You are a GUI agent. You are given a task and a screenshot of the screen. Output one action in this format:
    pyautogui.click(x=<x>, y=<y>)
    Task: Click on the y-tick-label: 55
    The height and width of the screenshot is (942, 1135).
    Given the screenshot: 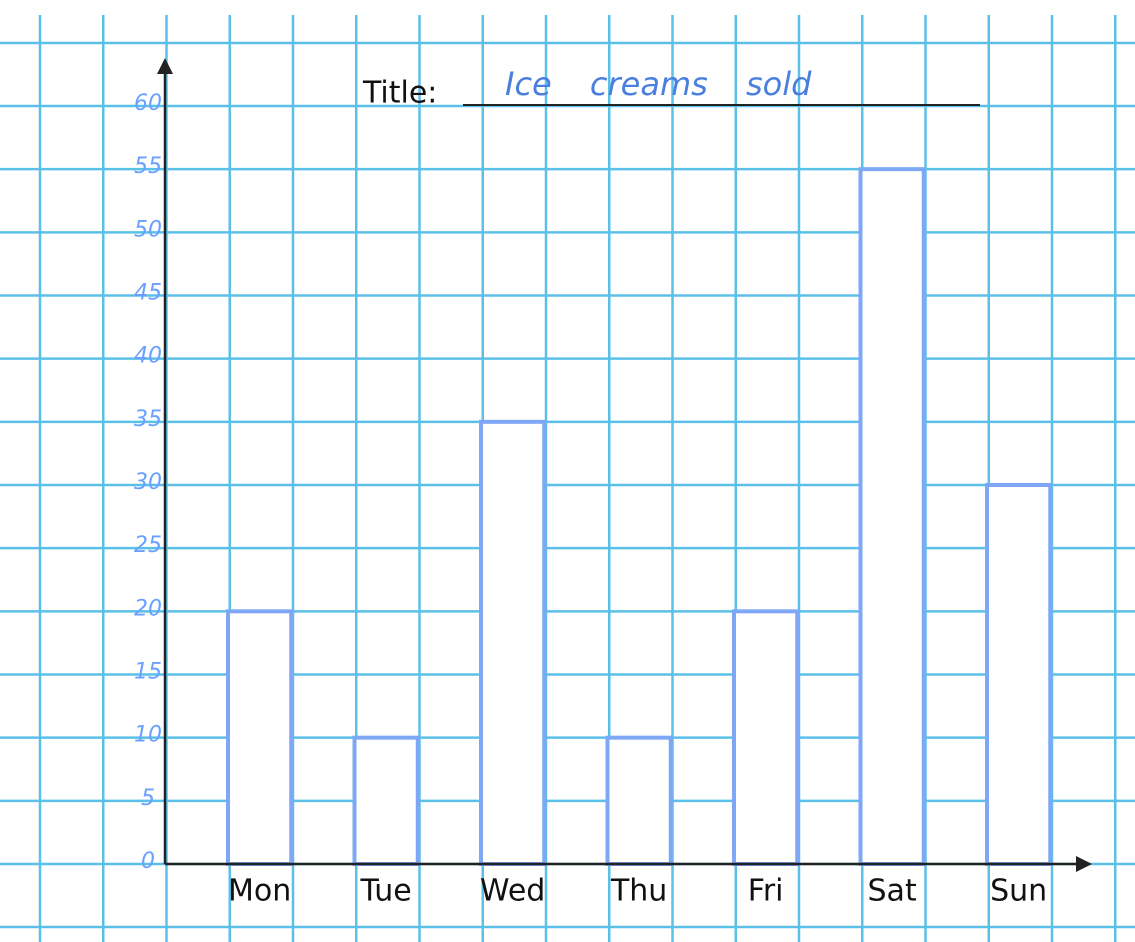 What is the action you would take?
    pyautogui.click(x=148, y=166)
    